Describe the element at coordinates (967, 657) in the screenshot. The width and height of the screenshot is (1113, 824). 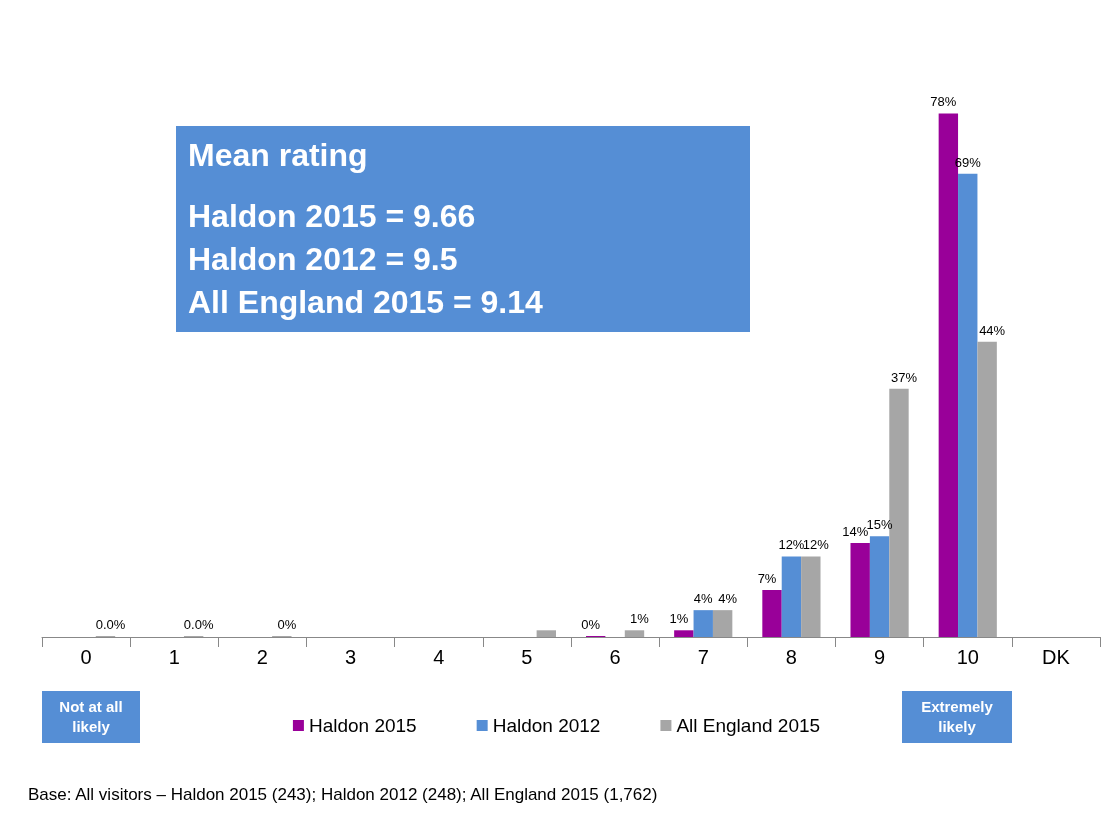
I see `x-tick-label: 10` at that location.